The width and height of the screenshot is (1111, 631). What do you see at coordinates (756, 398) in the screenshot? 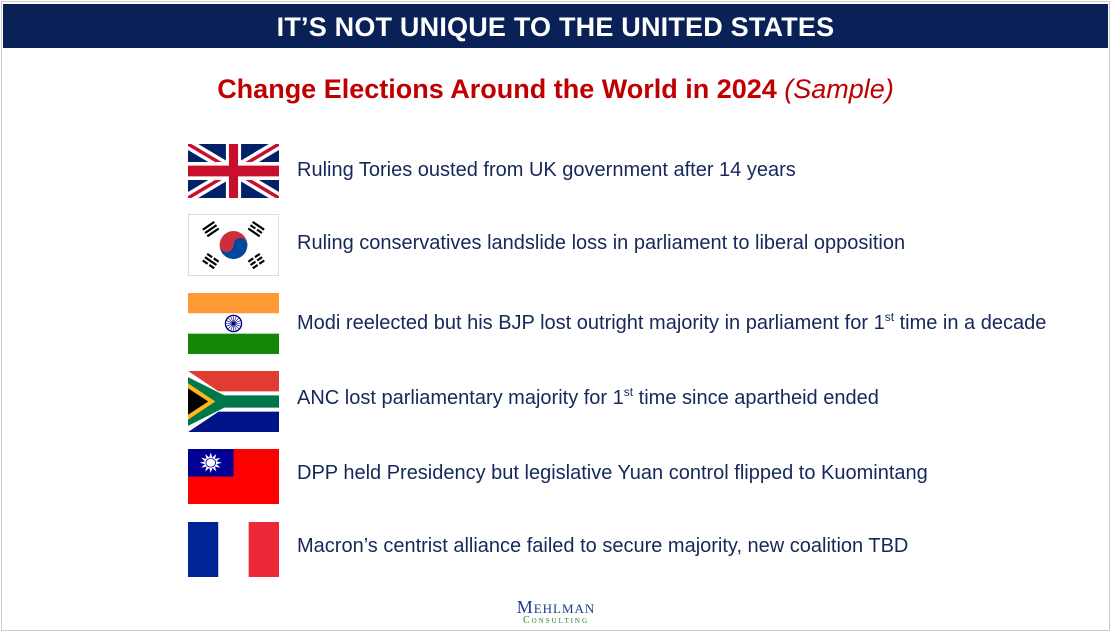
I see `row-text-tail: time since apartheid ended` at bounding box center [756, 398].